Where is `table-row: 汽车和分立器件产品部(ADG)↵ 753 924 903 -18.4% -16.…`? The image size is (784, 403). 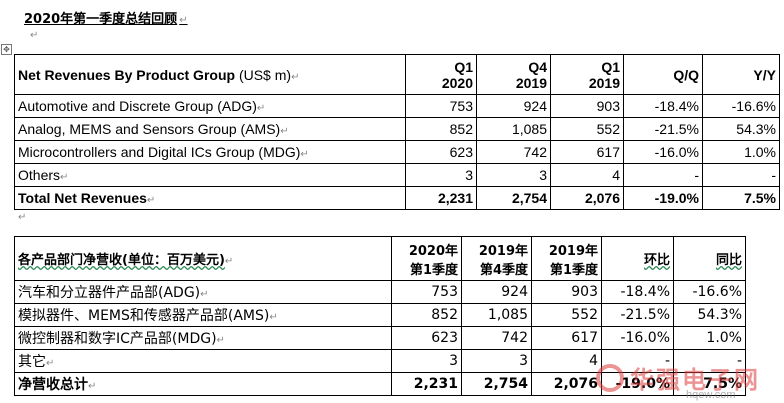 table-row: 汽车和分立器件产品部(ADG)↵ 753 924 903 -18.4% -16.… is located at coordinates (380, 292).